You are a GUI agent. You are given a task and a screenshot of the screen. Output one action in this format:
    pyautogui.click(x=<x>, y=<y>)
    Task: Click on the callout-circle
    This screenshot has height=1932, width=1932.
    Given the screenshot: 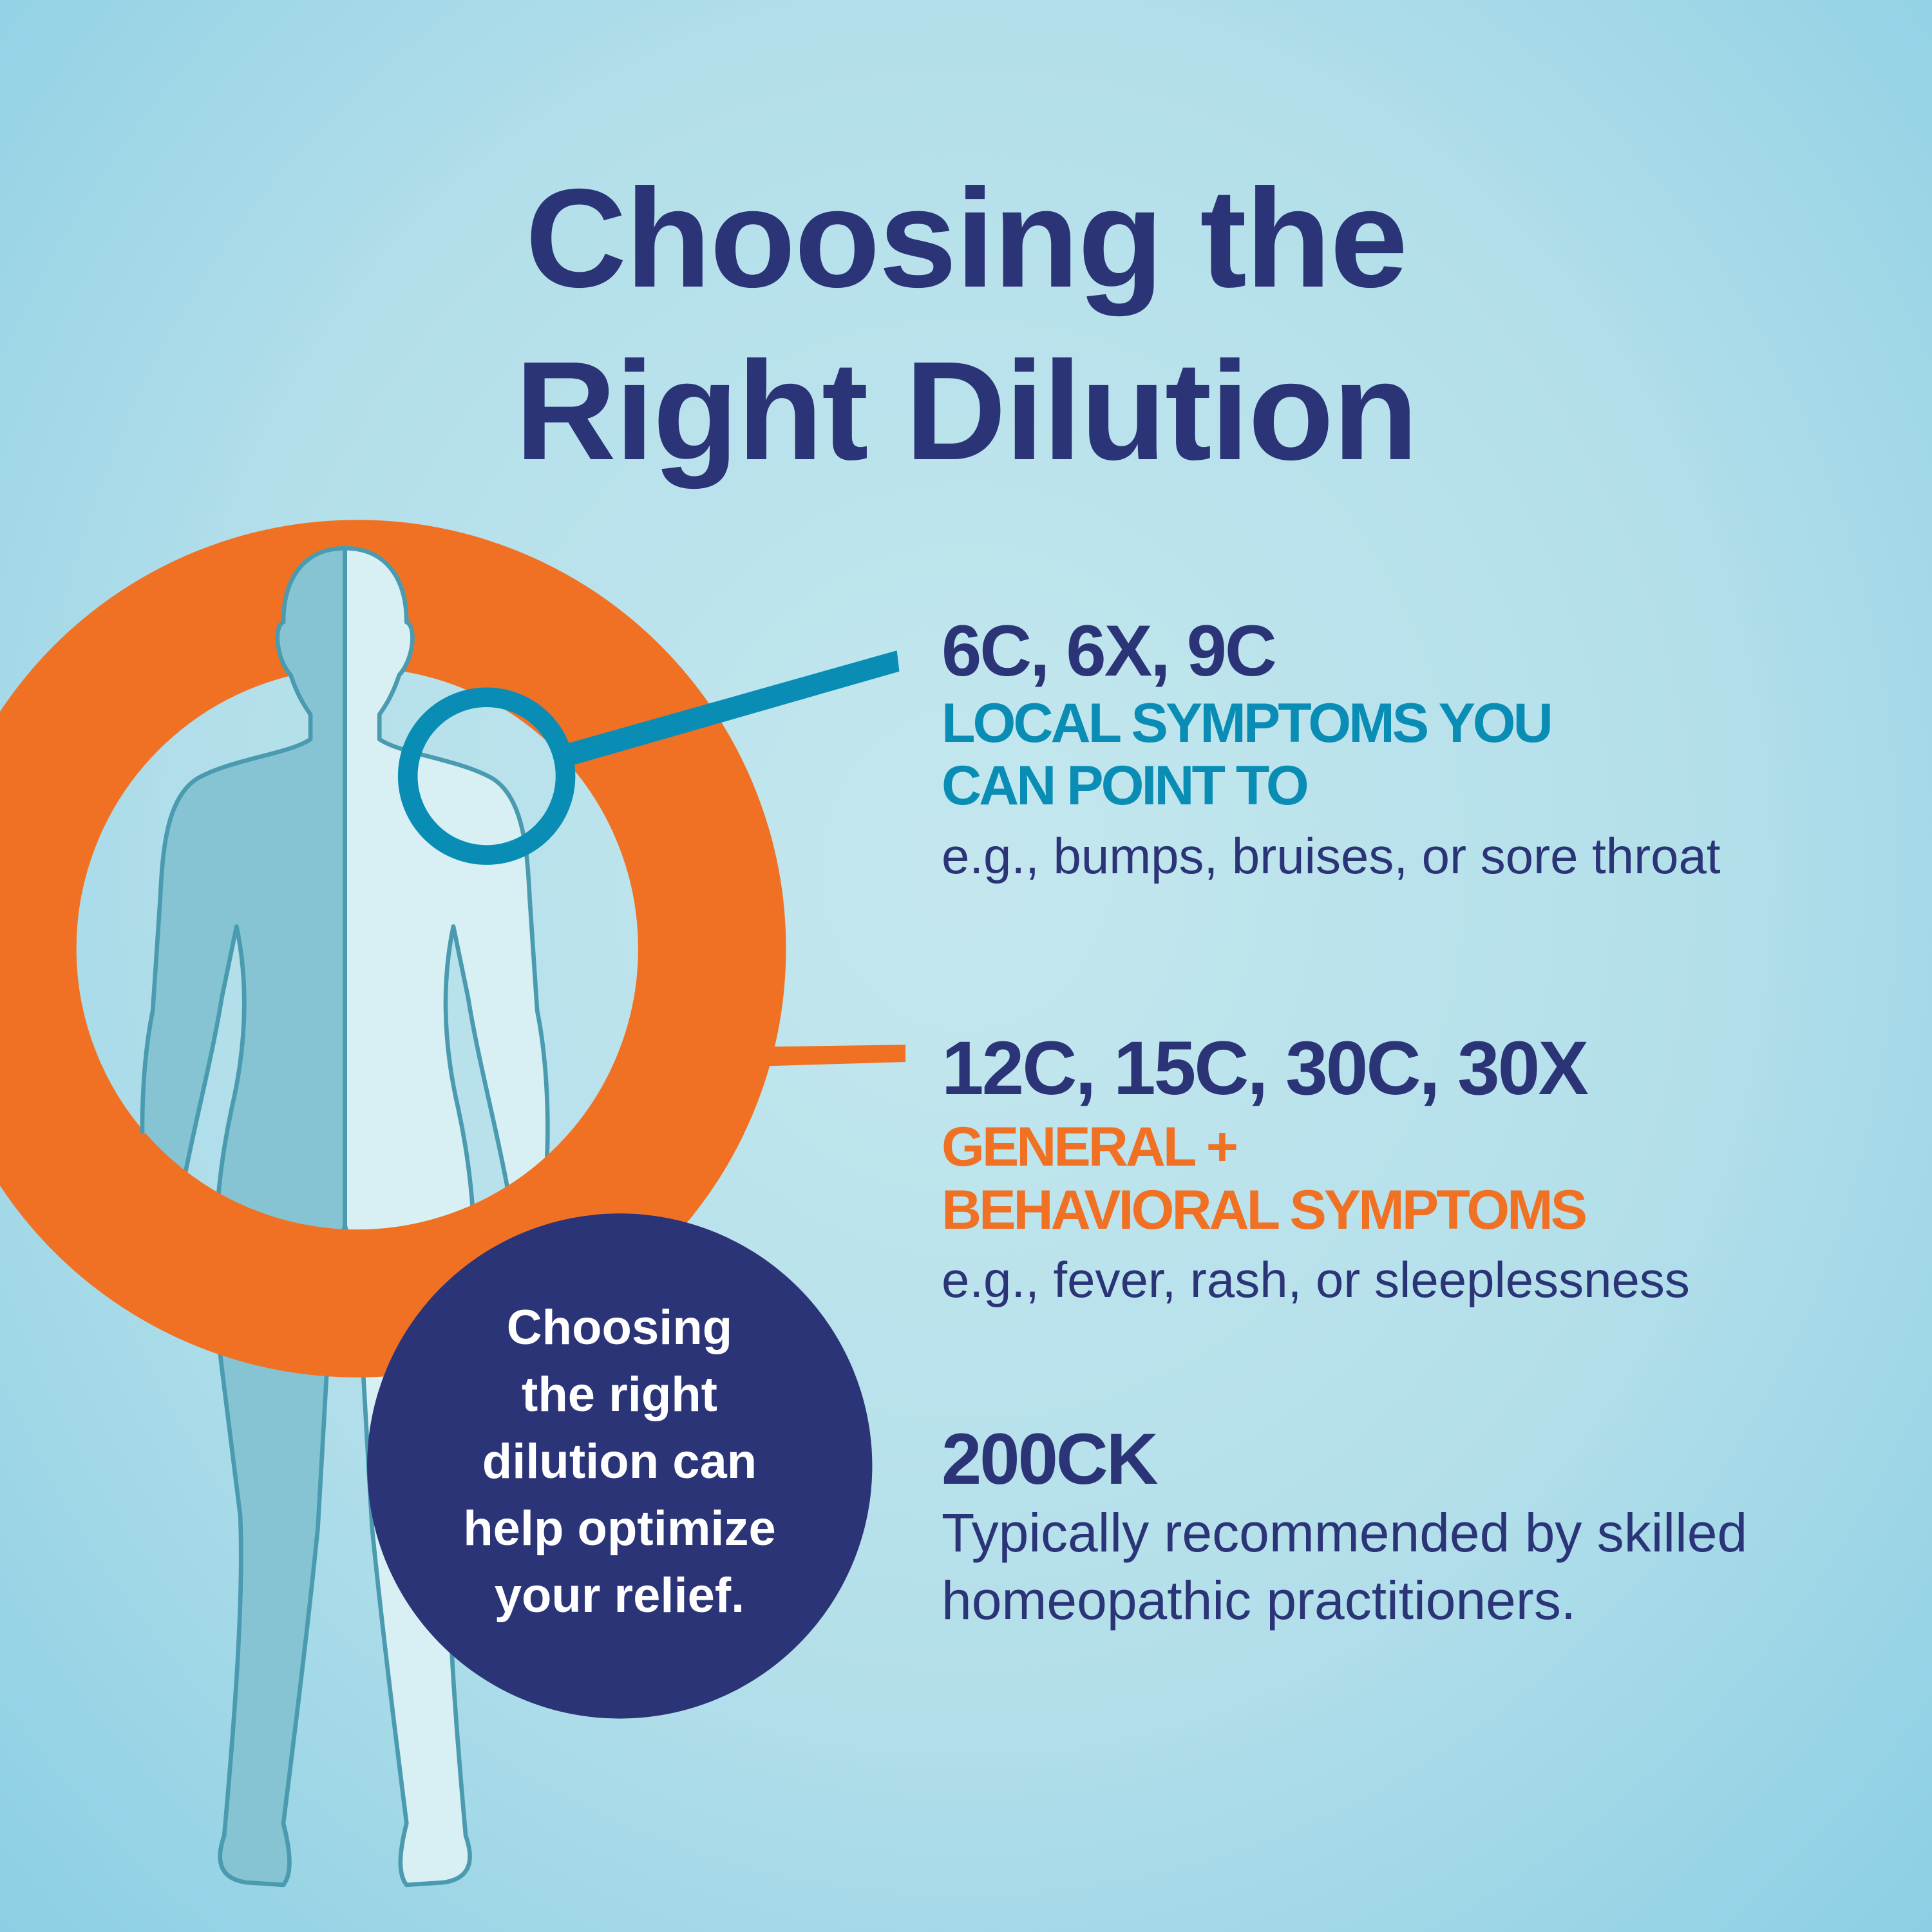 What is the action you would take?
    pyautogui.click(x=620, y=1466)
    